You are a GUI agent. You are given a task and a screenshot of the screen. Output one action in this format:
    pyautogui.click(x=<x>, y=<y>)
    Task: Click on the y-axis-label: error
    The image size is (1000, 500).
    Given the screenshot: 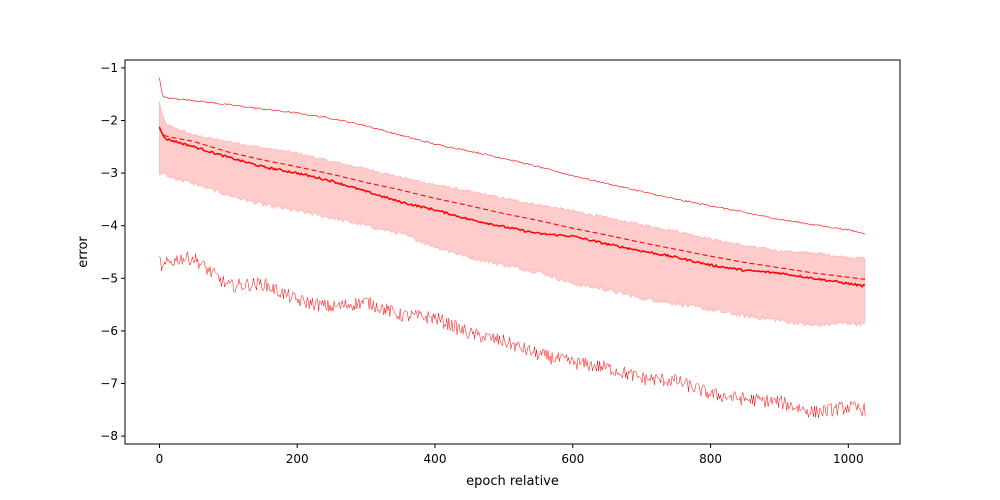 What is the action you would take?
    pyautogui.click(x=83, y=252)
    